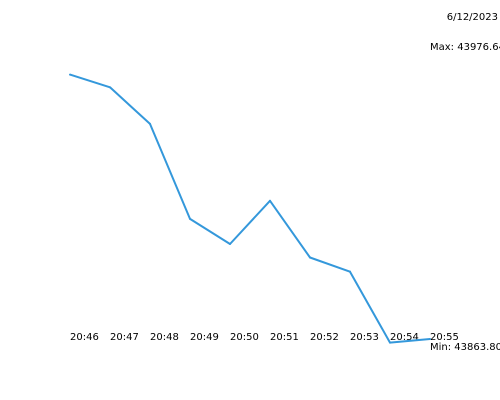 This screenshot has width=500, height=400. Describe the element at coordinates (465, 347) in the screenshot. I see `min-value-label: Min: 43863.80` at that location.